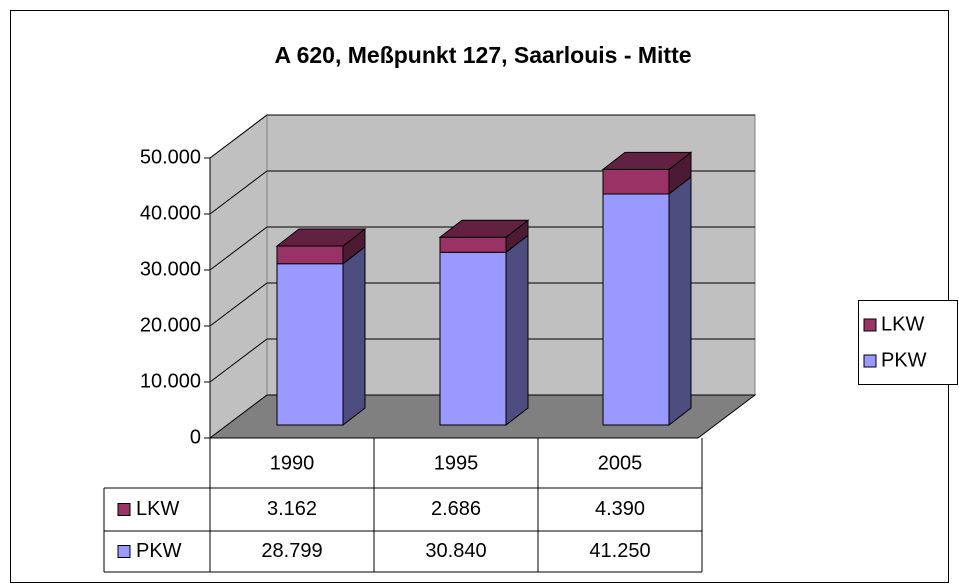 This screenshot has width=959, height=584. Describe the element at coordinates (170, 157) in the screenshot. I see `y-tick-label: 50.000` at that location.